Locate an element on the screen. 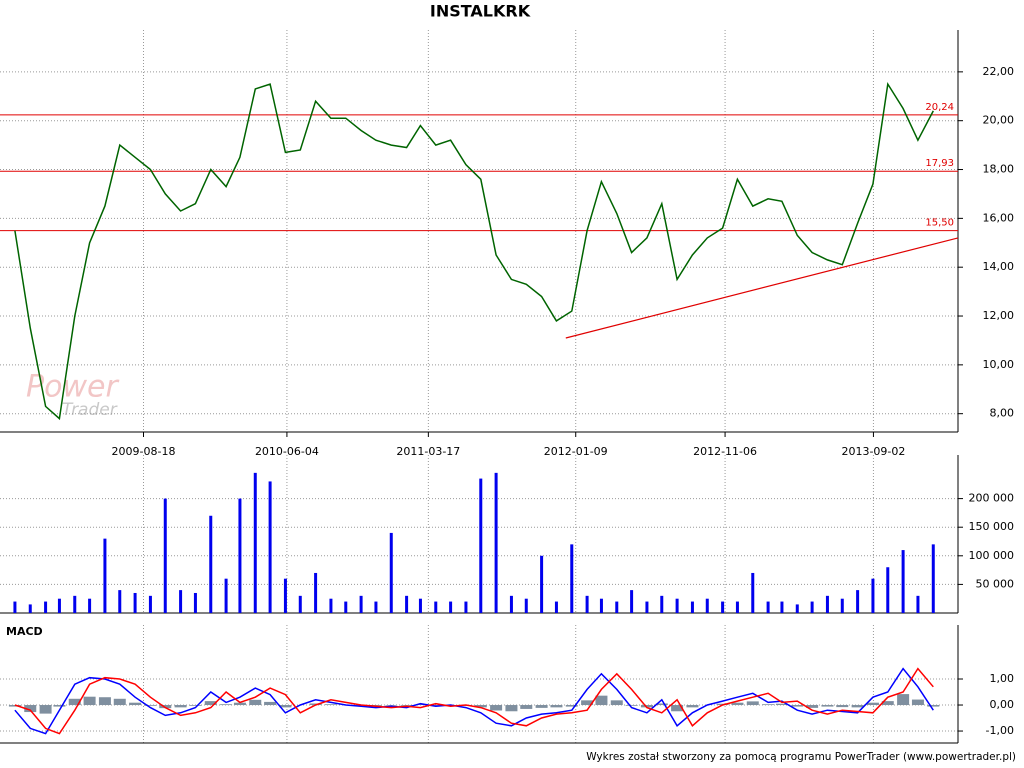  y-tick-label: 14,00 is located at coordinates (999, 266).